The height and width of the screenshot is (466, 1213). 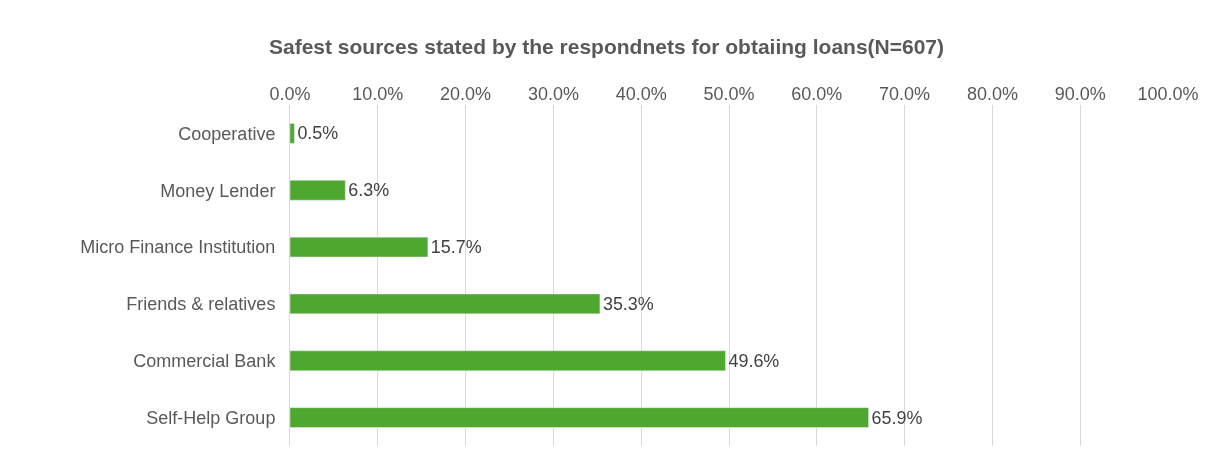 What do you see at coordinates (205, 361) in the screenshot?
I see `y-tick-label: Commercial Bank` at bounding box center [205, 361].